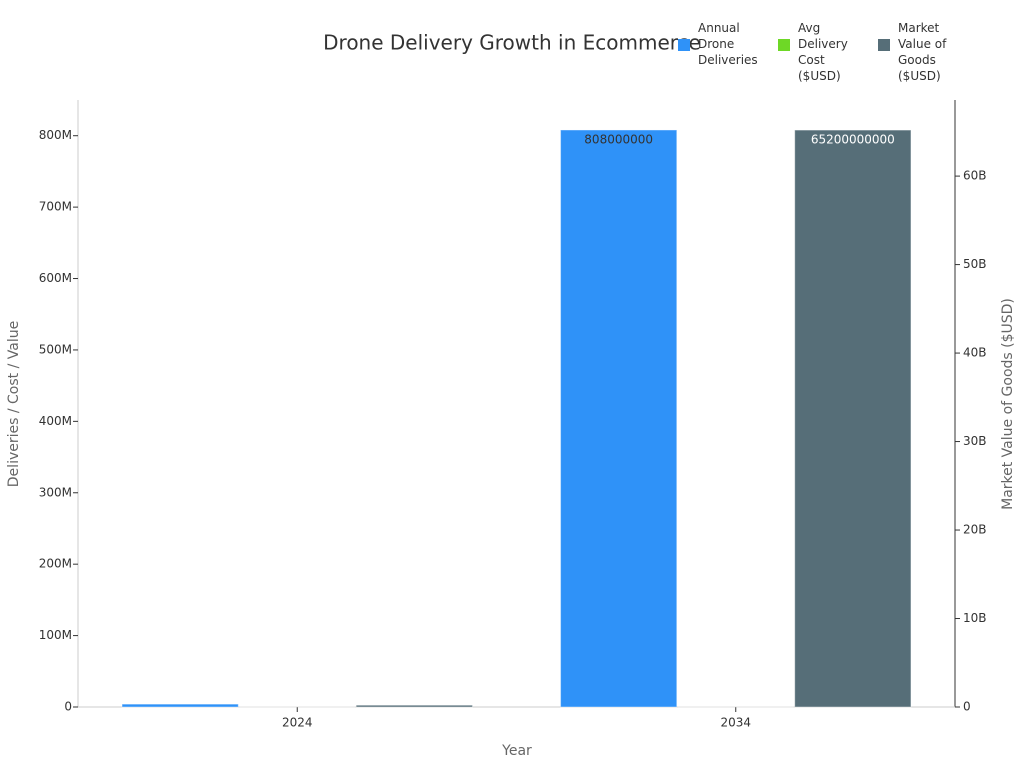 This screenshot has width=1024, height=768. What do you see at coordinates (728, 44) in the screenshot?
I see `legend-label: Annual Drone Deliveries` at bounding box center [728, 44].